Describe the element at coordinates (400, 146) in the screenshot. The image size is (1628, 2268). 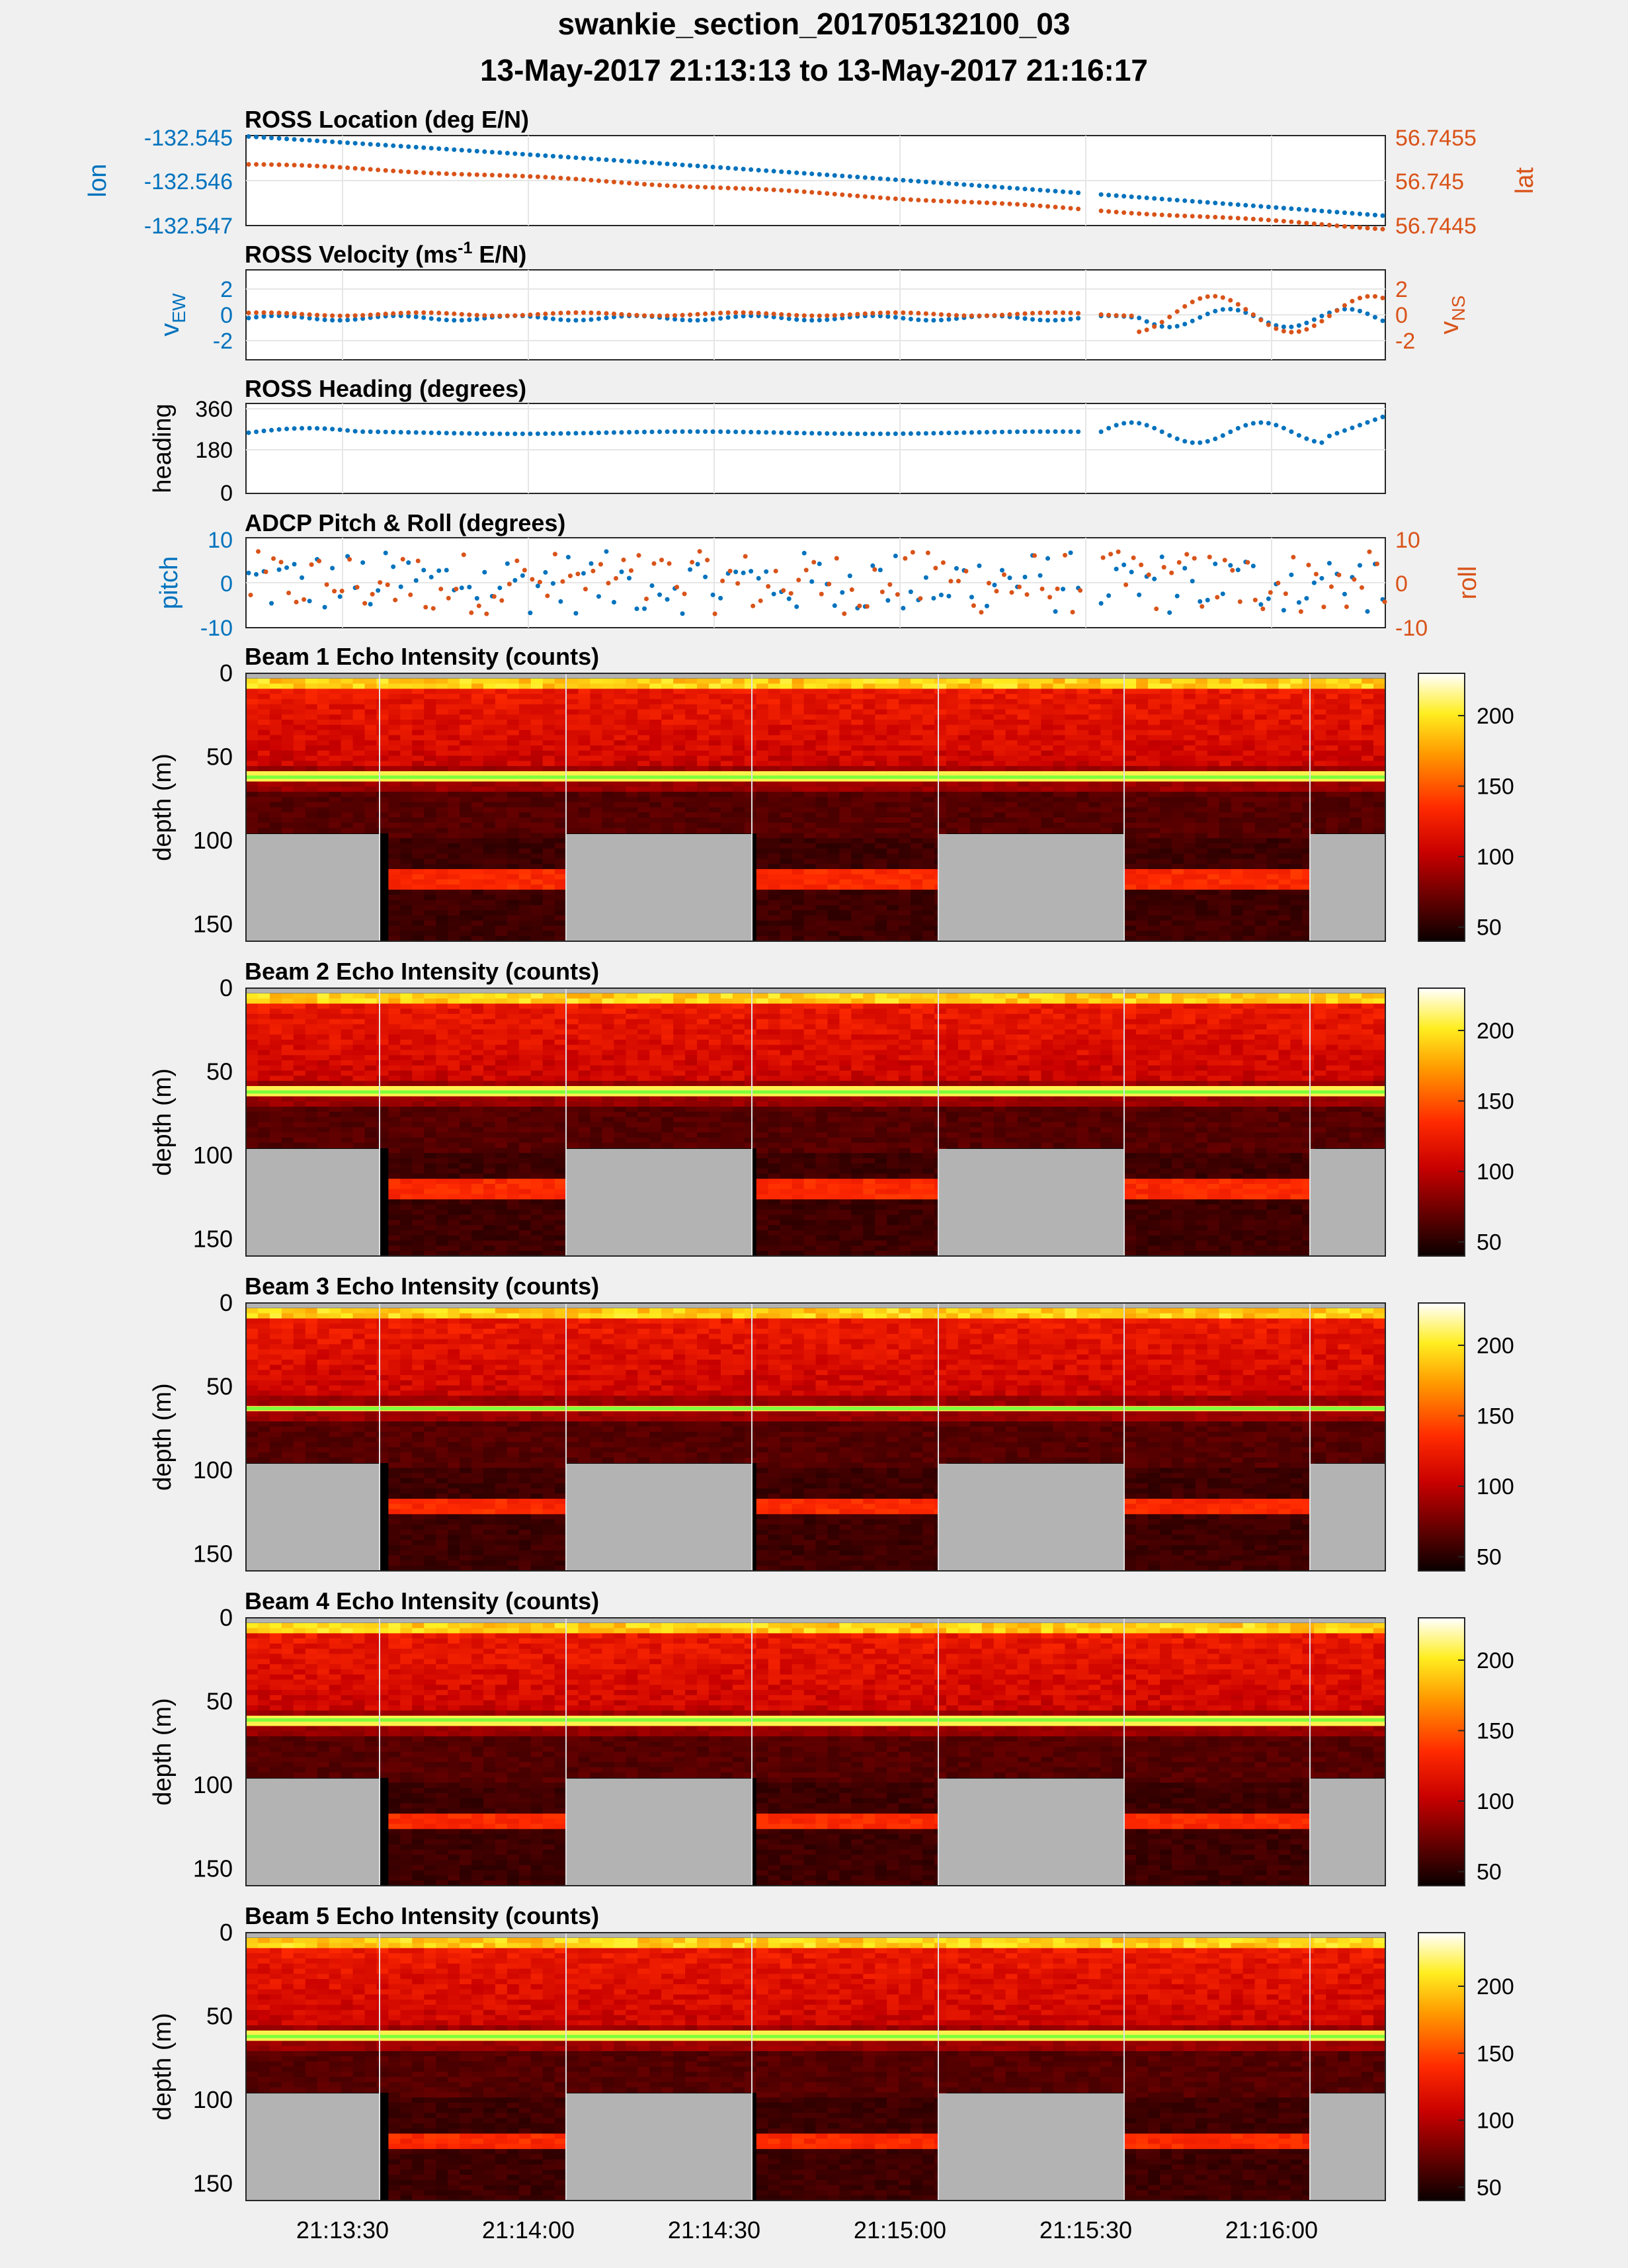
I see `lon-point` at that location.